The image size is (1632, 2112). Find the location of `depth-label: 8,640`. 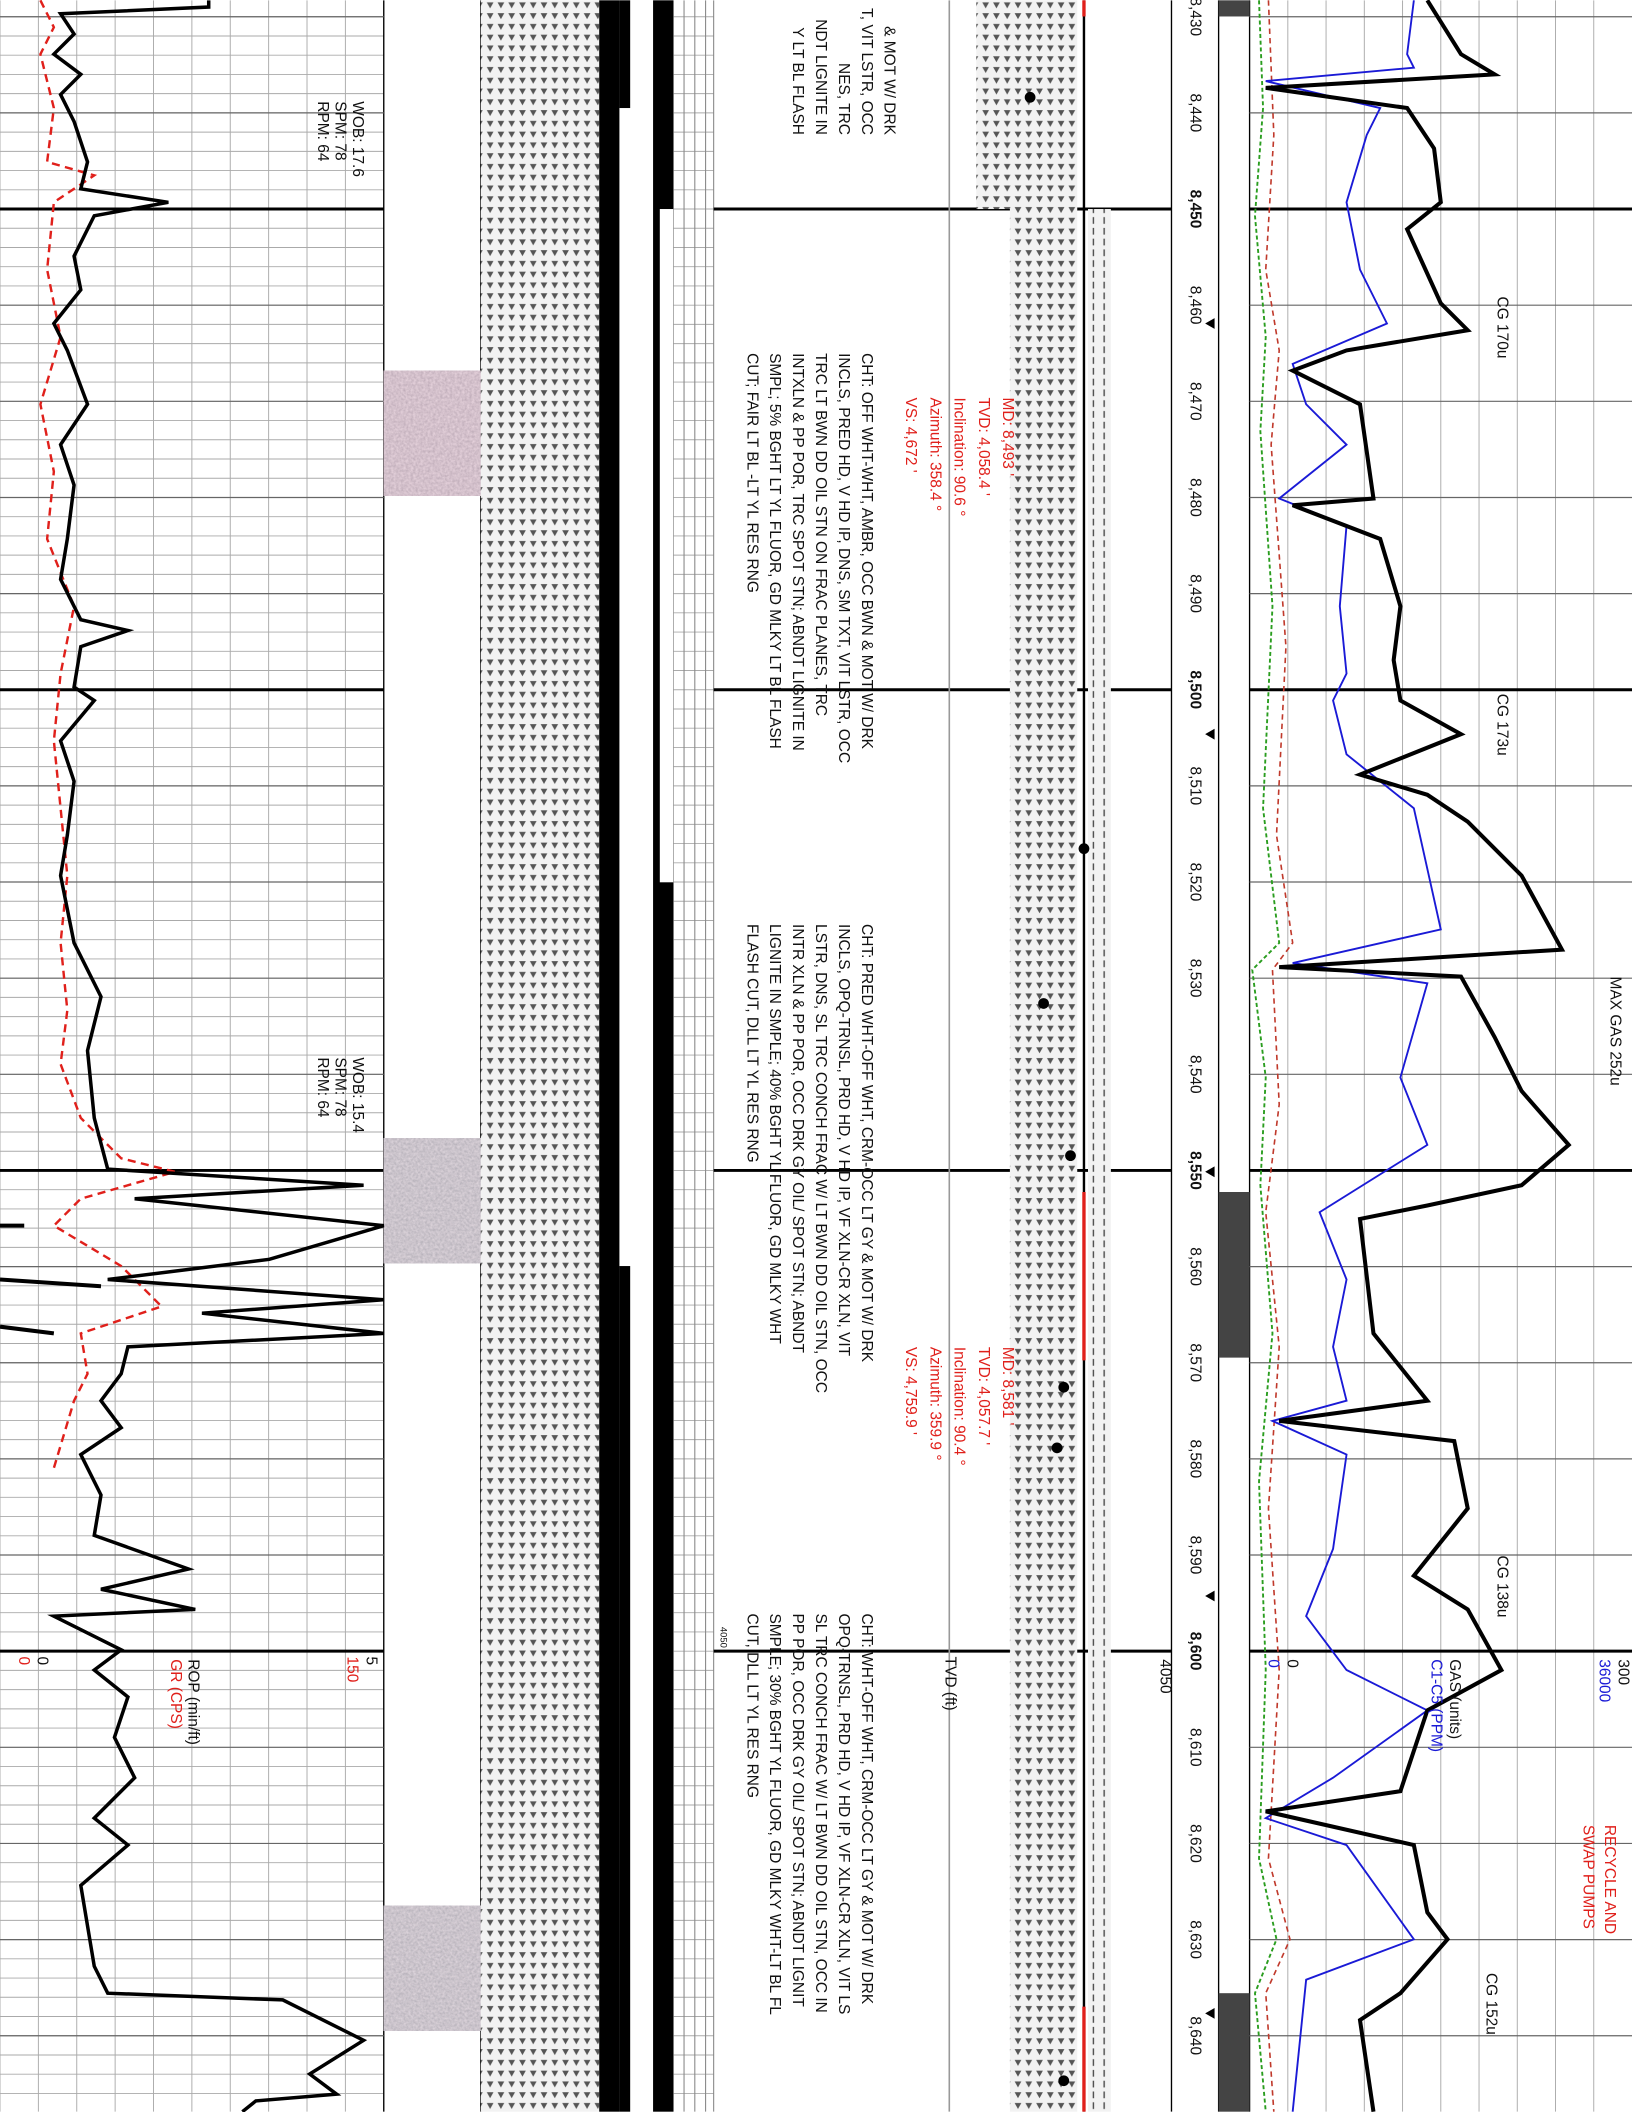

depth-label: 8,640 is located at coordinates (1194, 2035).